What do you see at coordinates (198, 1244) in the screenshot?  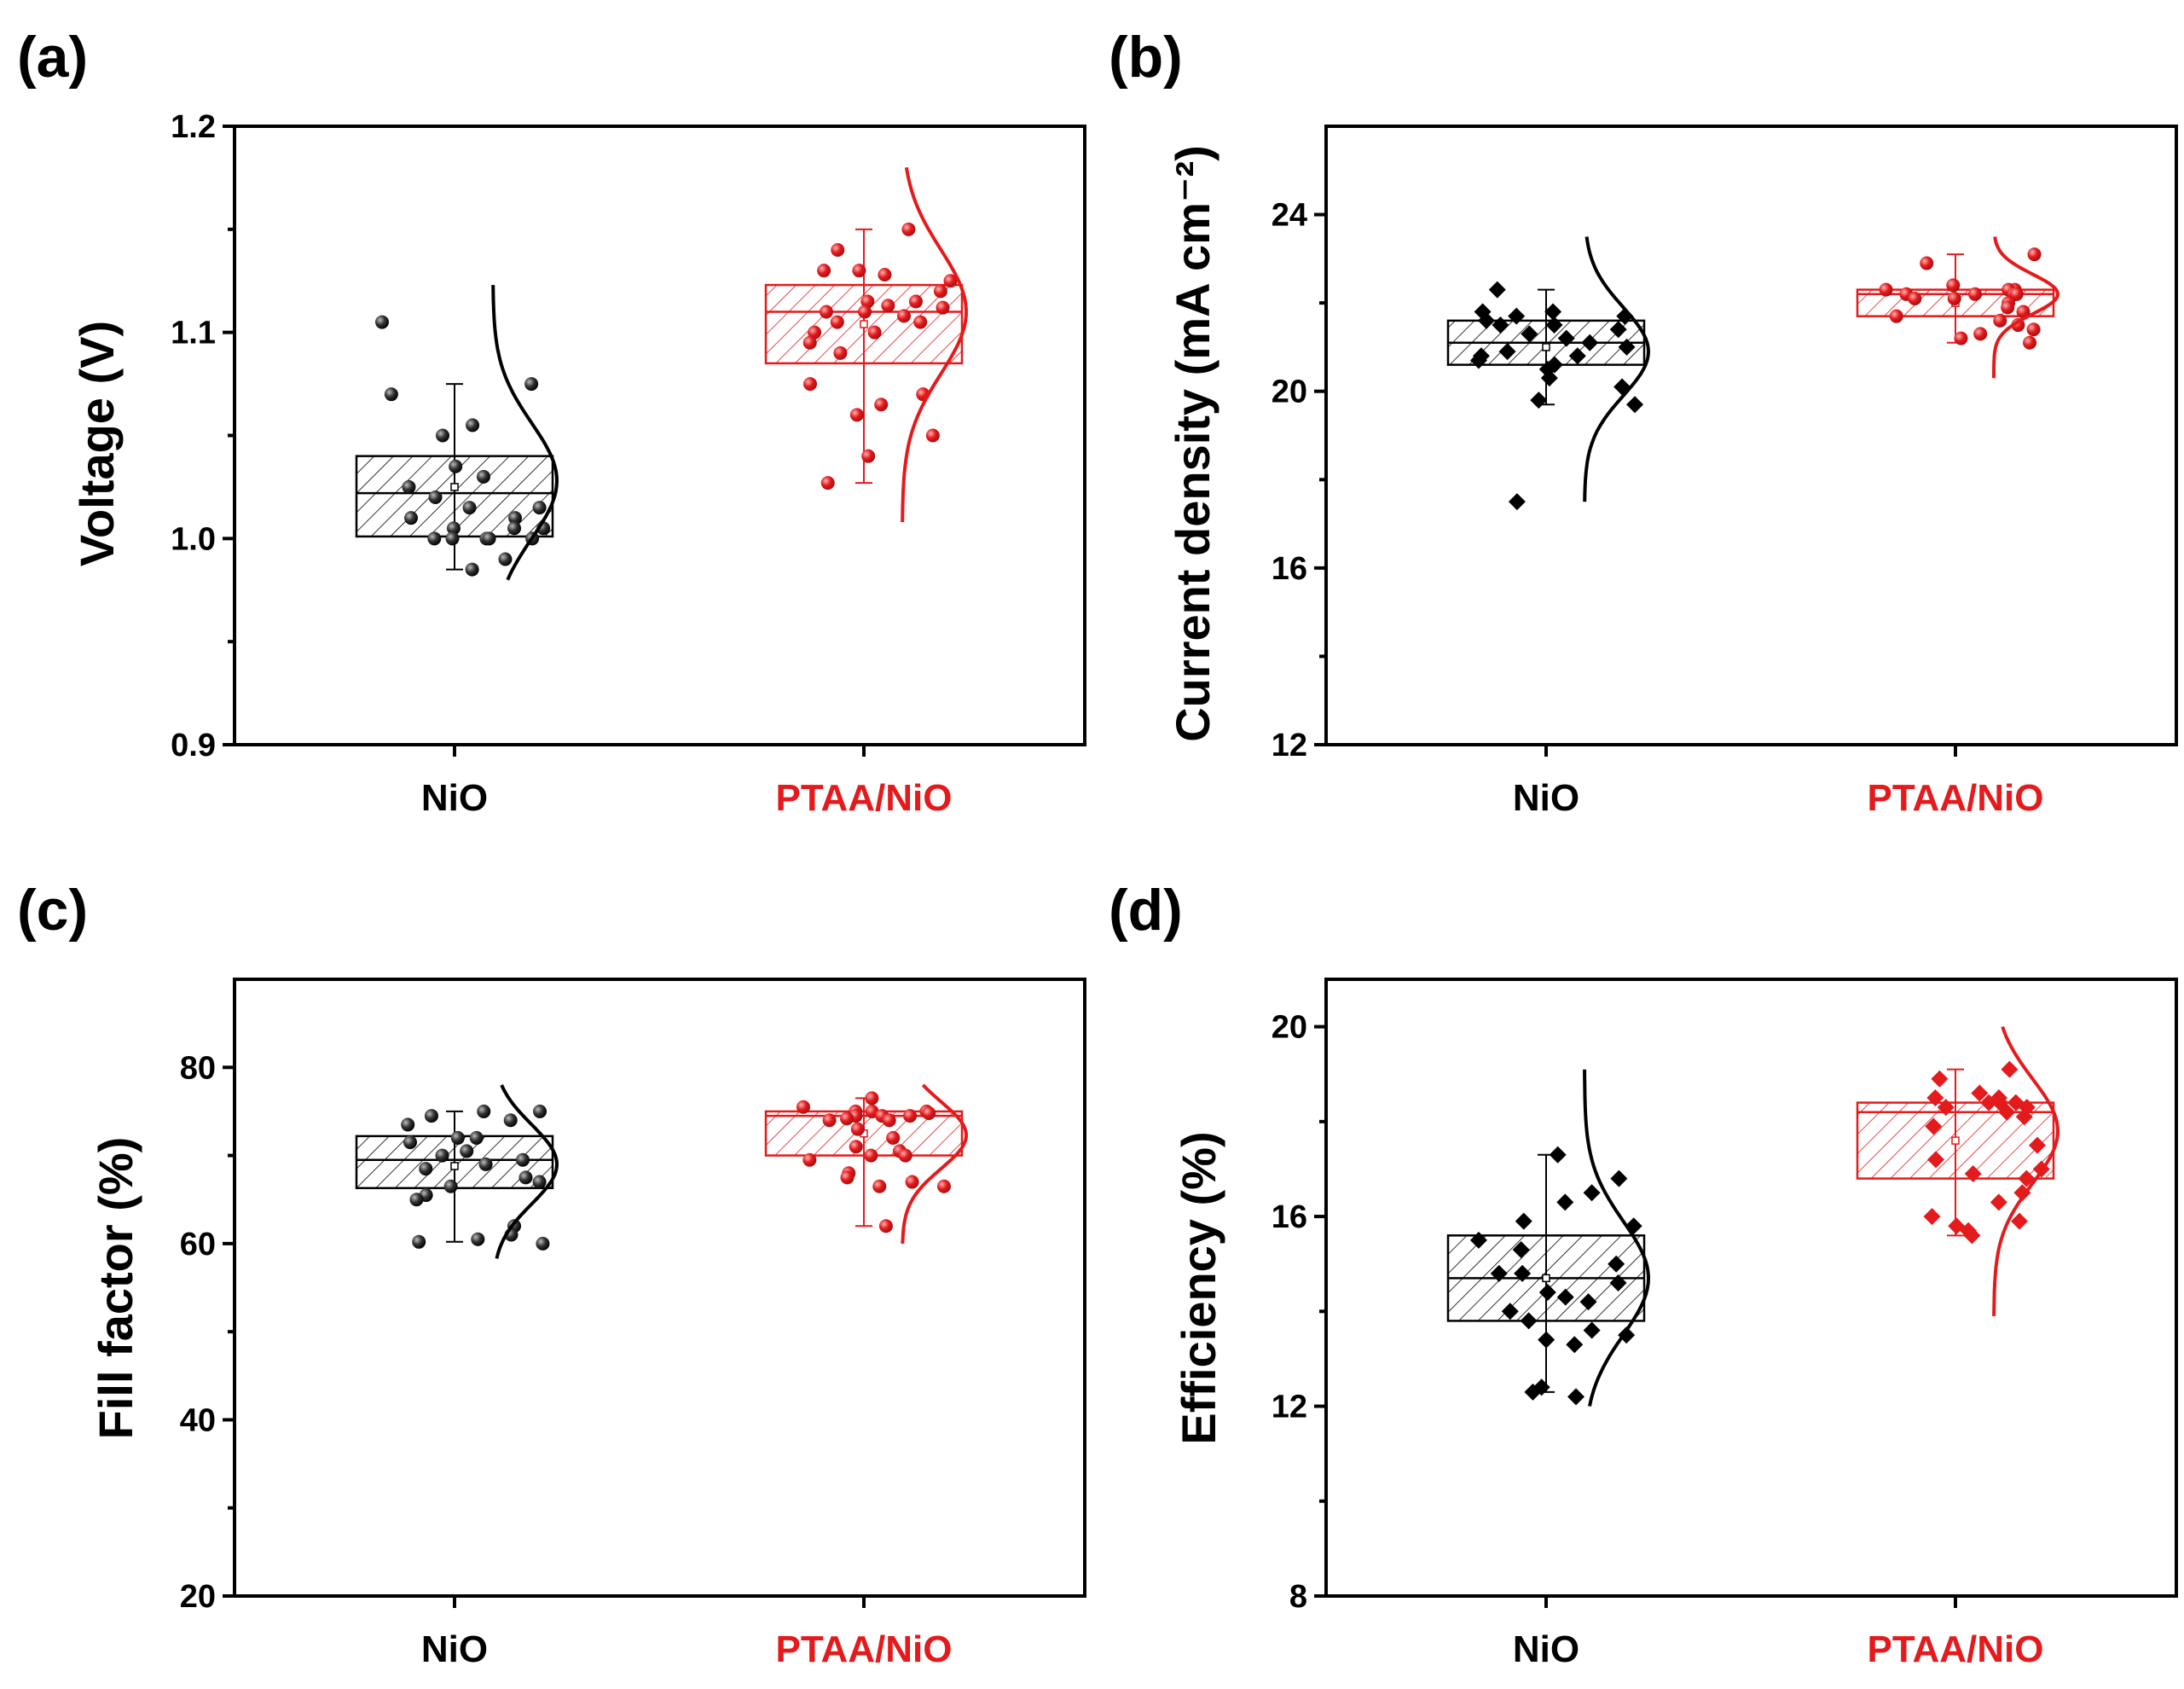 I see `y-tick-label: 60` at bounding box center [198, 1244].